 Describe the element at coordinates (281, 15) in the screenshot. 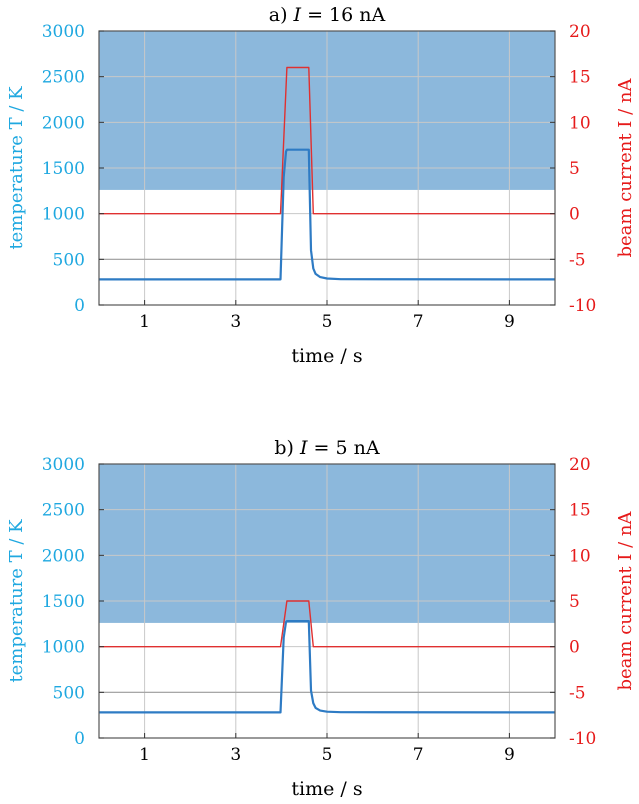

I see `panel-title-prefix: a)` at that location.